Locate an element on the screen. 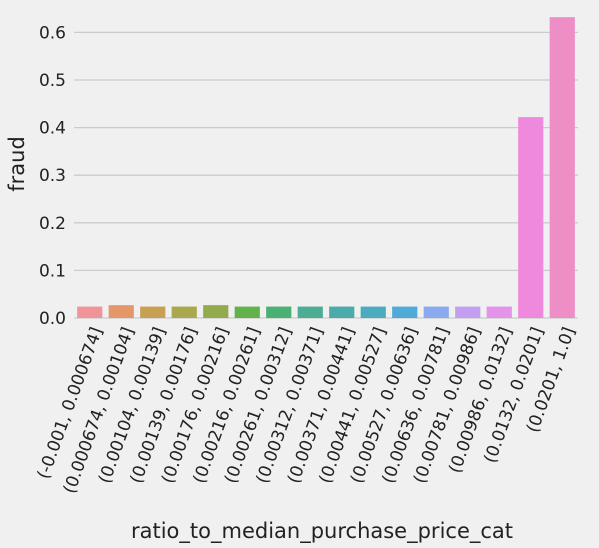 This screenshot has height=548, width=599. y-tick-label: 0.0 is located at coordinates (52, 319).